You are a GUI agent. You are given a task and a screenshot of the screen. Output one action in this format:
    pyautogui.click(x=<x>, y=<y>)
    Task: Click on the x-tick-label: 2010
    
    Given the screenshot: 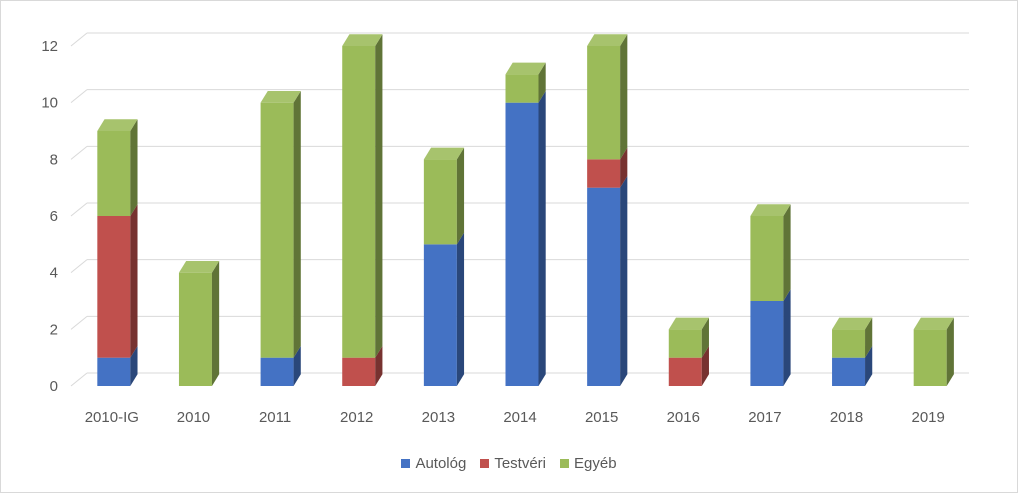 What is the action you would take?
    pyautogui.click(x=193, y=417)
    